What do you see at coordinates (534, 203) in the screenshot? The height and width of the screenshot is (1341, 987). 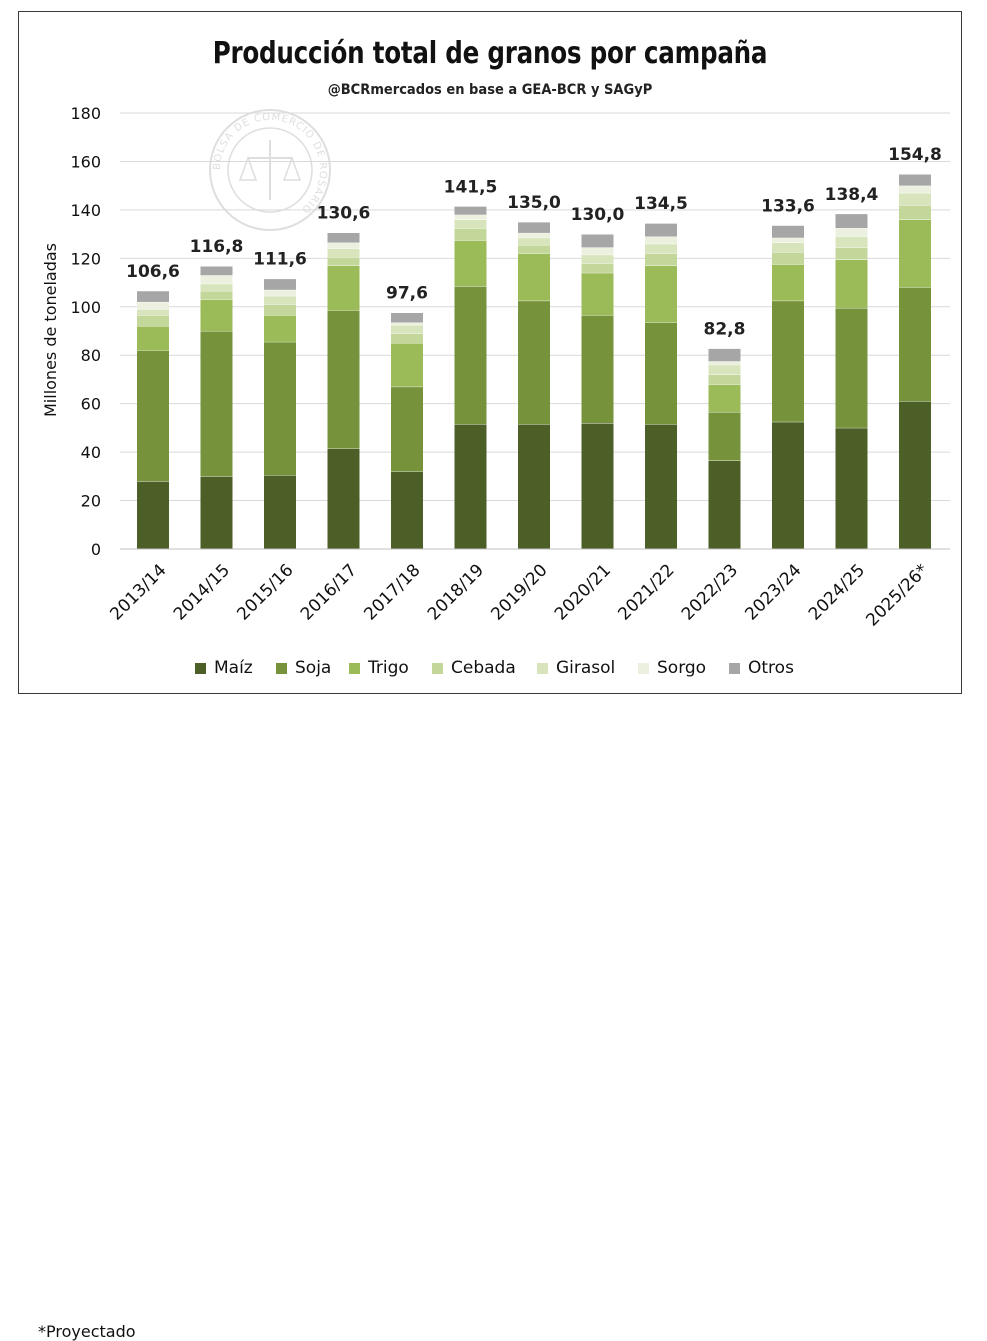 I see `total-label: 135,0` at bounding box center [534, 203].